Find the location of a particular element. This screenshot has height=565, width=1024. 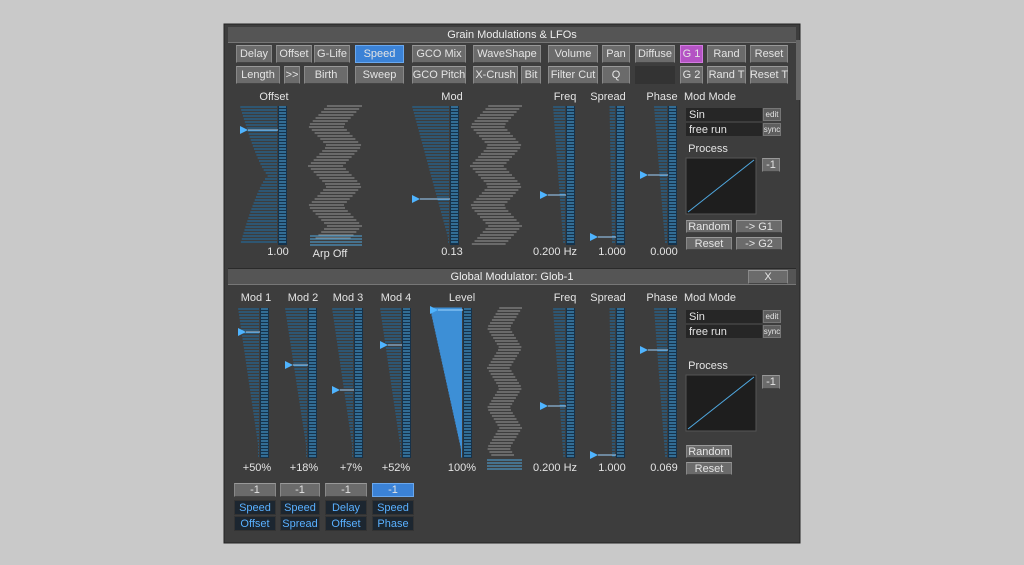

tab-button: Delay is located at coordinates (254, 54).